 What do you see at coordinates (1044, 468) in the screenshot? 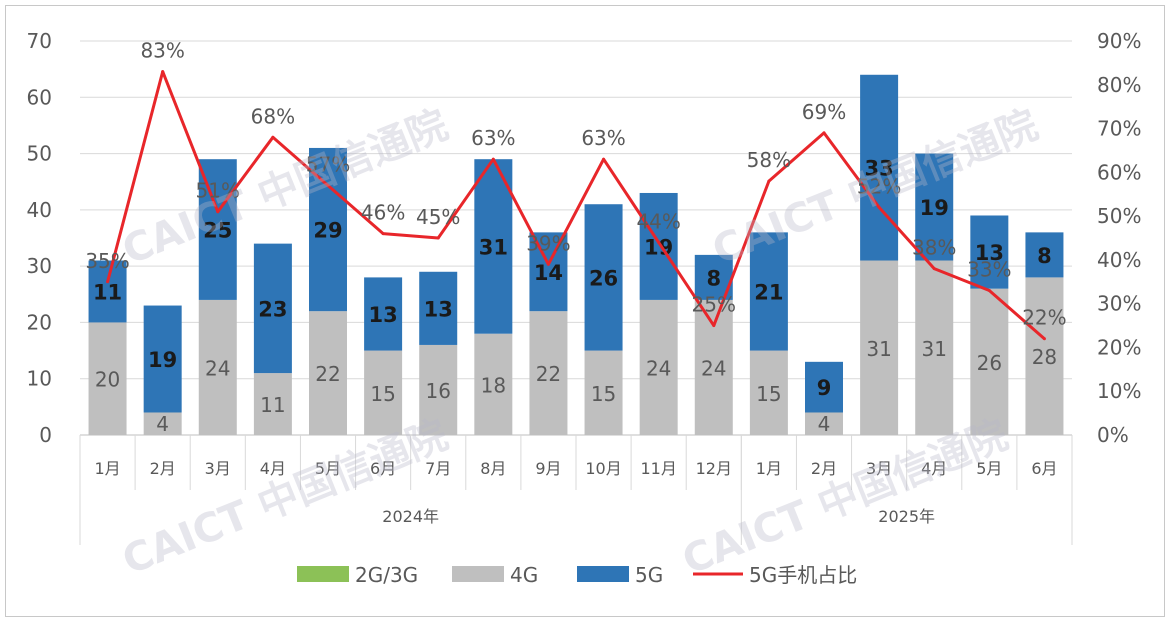
I see `category-label: 6月` at bounding box center [1044, 468].